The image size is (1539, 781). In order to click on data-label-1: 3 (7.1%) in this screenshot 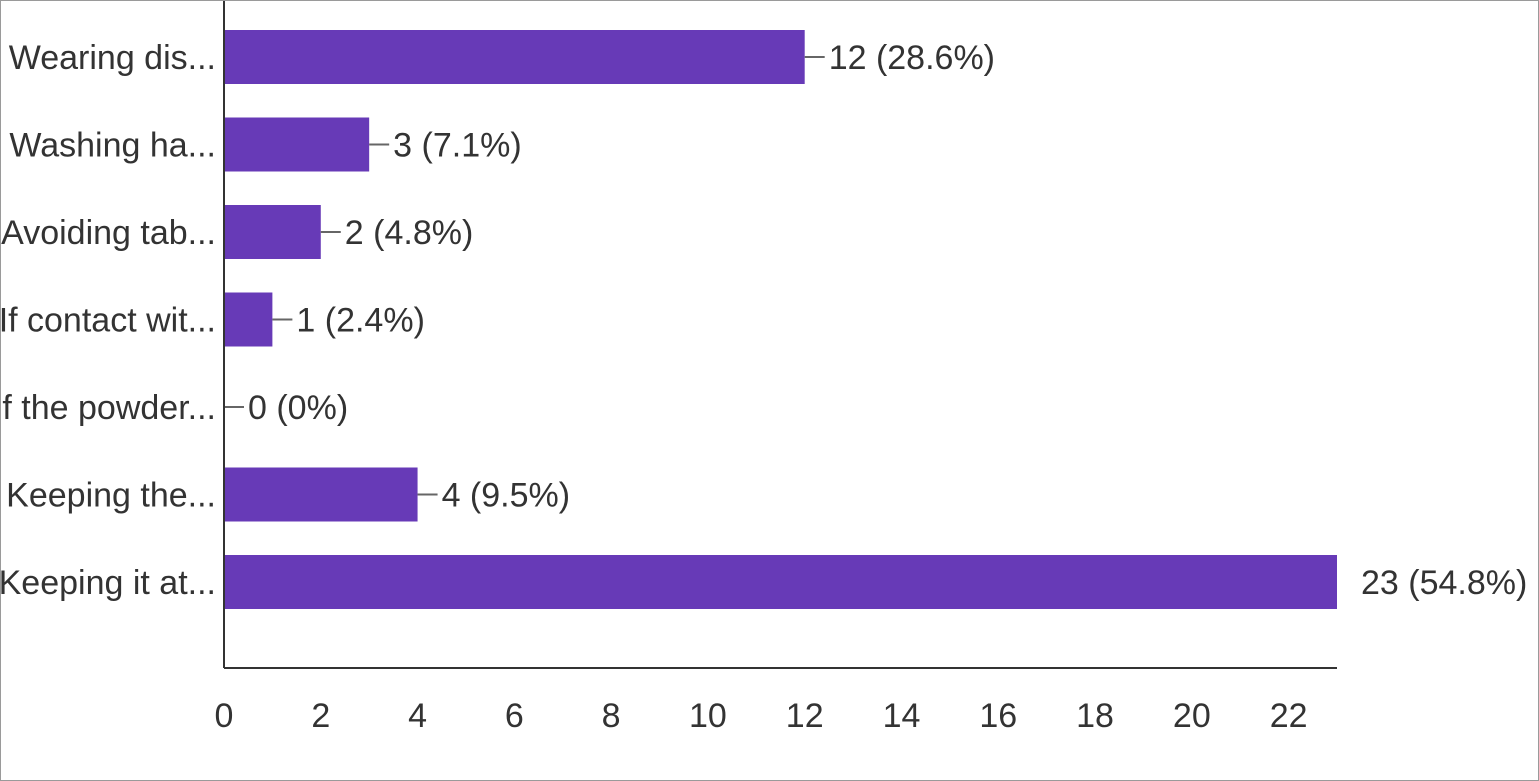, I will do `click(457, 146)`.